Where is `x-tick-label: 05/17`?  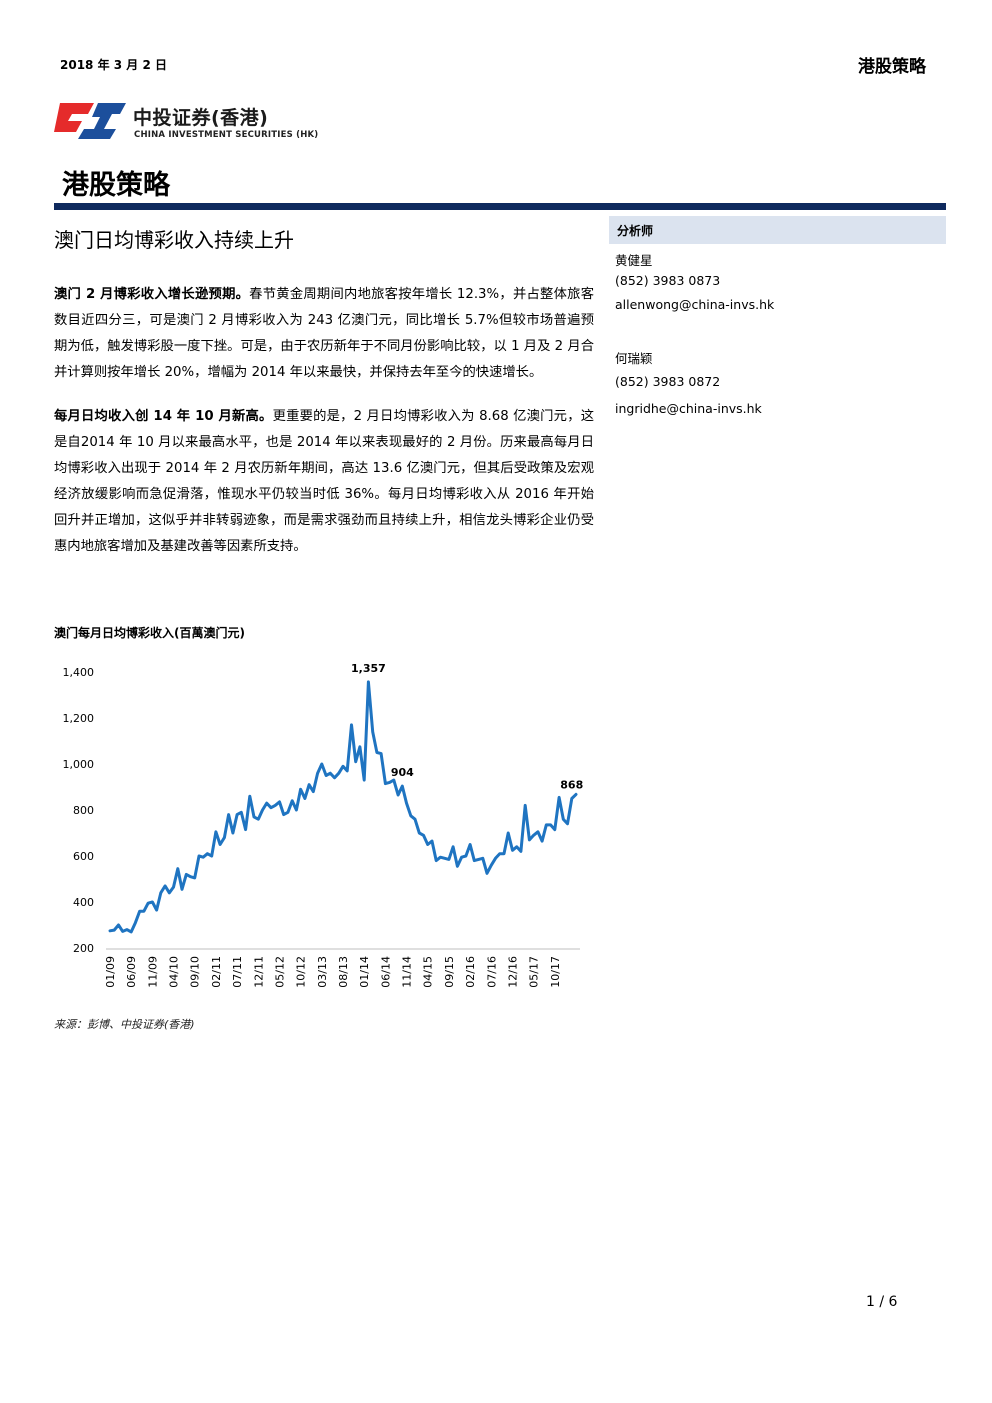
x-tick-label: 05/17 is located at coordinates (534, 972).